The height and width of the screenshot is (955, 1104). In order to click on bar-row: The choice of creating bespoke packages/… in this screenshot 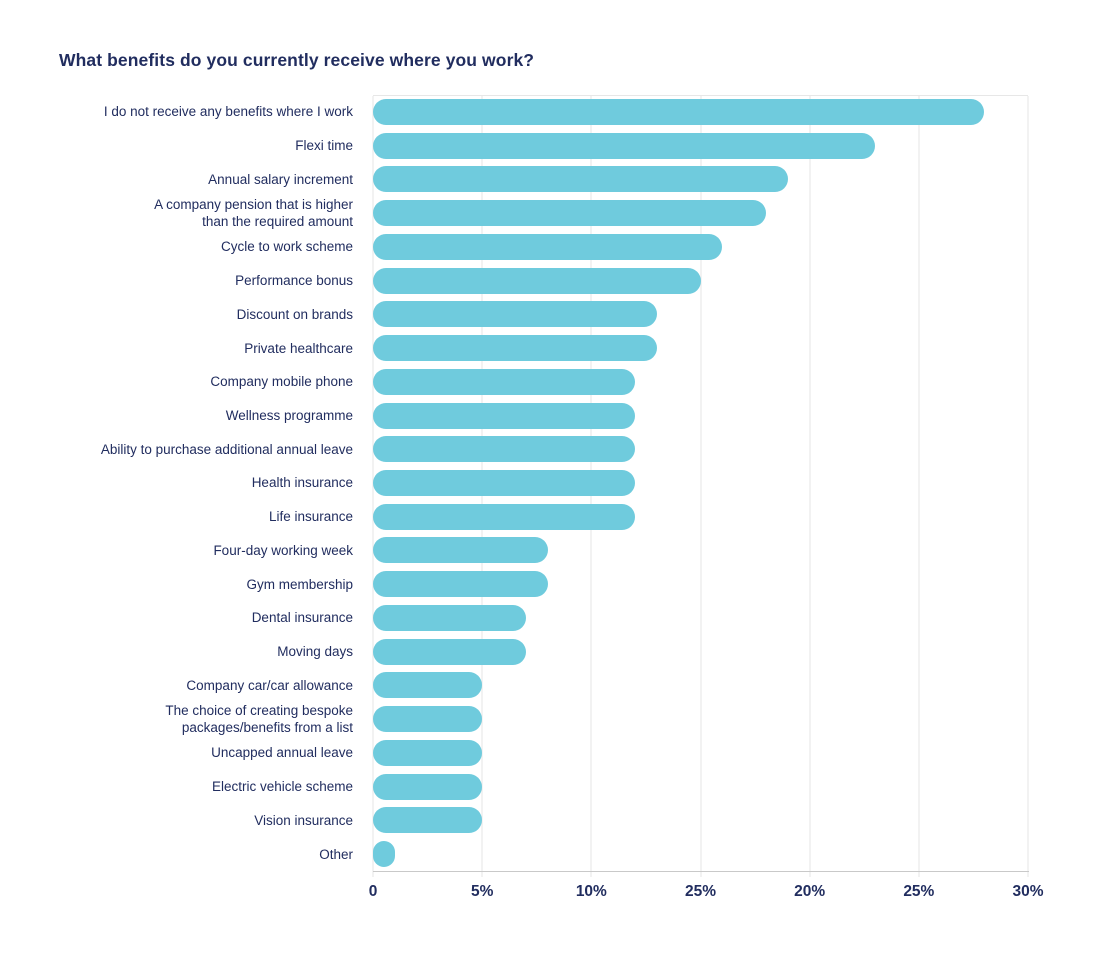, I will do `click(552, 719)`.